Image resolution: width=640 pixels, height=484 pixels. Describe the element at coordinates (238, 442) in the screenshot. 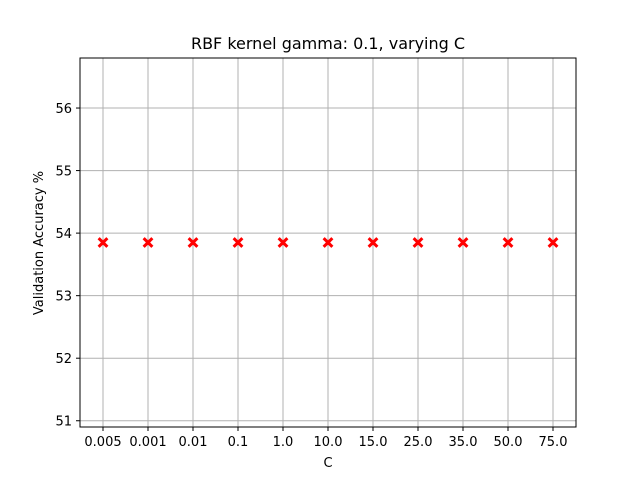

I see `x-tick-label: 0.1` at that location.